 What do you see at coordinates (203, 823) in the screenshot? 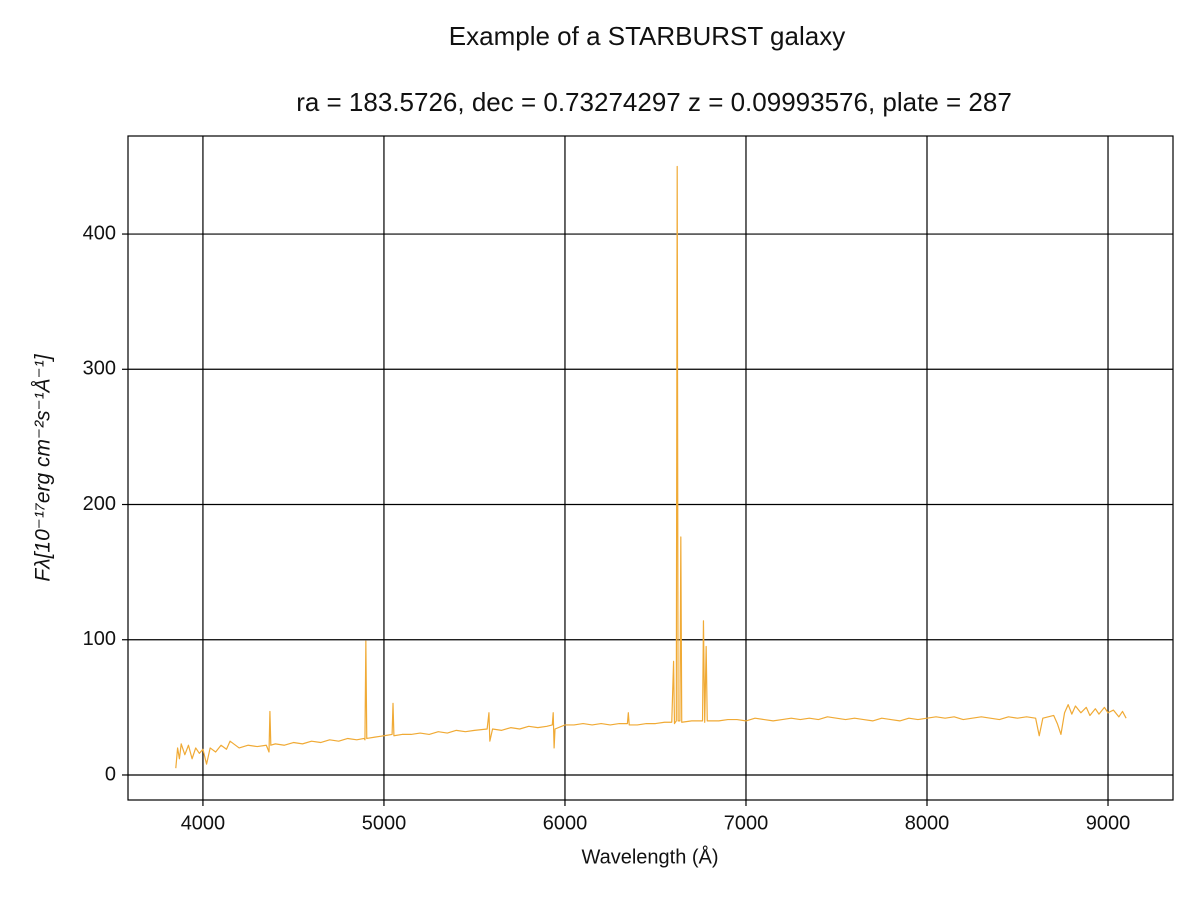
I see `x-tick-label: 4000` at bounding box center [203, 823].